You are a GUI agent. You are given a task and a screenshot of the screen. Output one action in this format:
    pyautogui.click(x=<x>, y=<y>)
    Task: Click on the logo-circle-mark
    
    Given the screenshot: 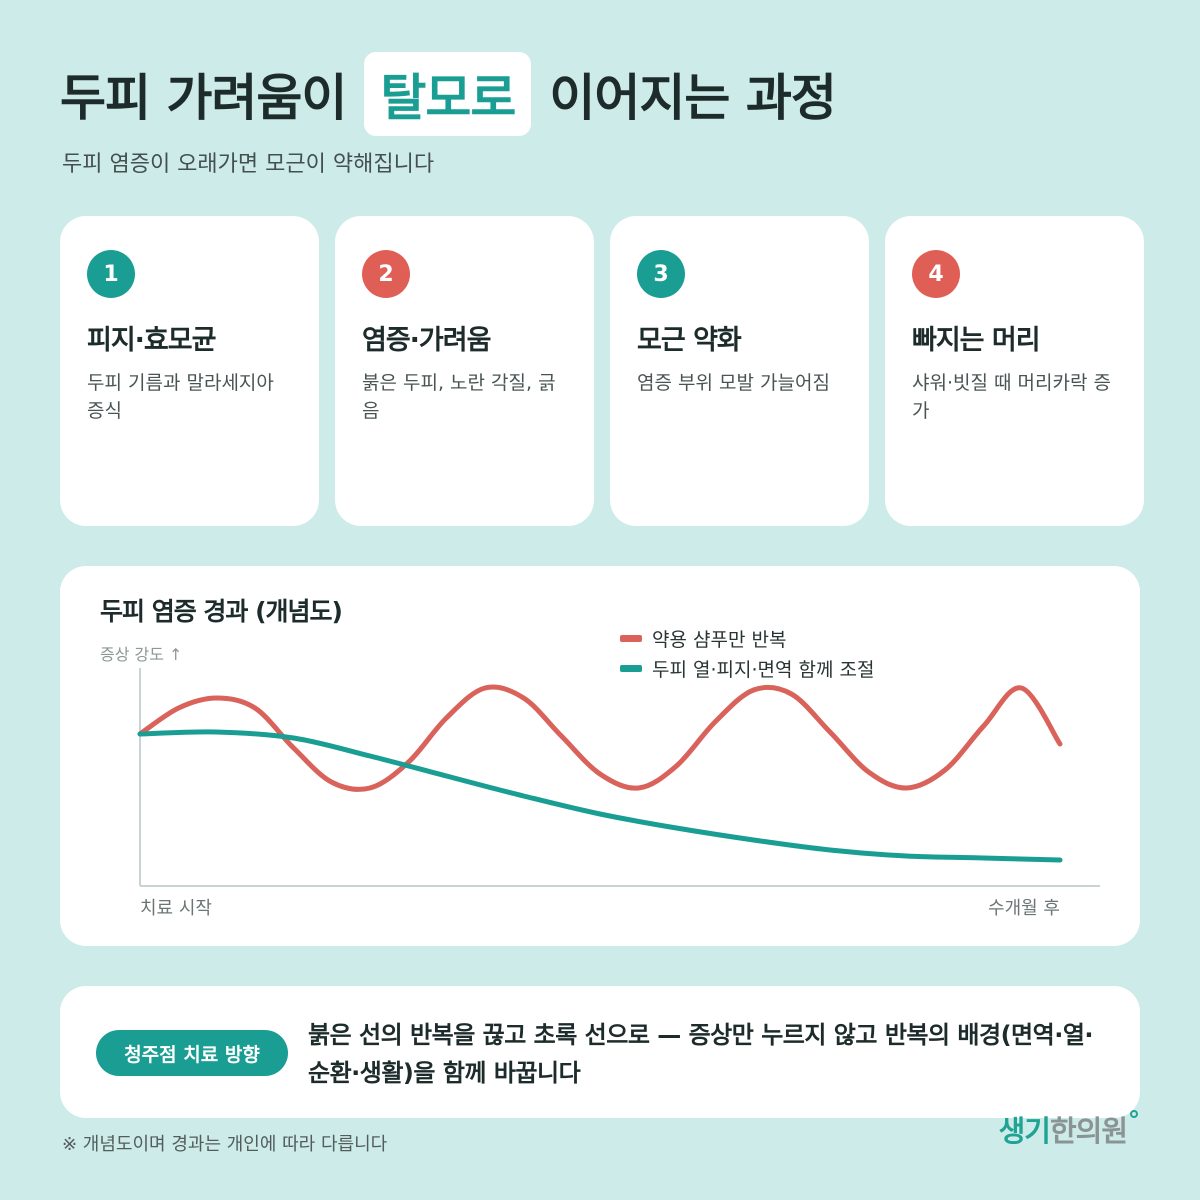 What is the action you would take?
    pyautogui.click(x=1134, y=1114)
    